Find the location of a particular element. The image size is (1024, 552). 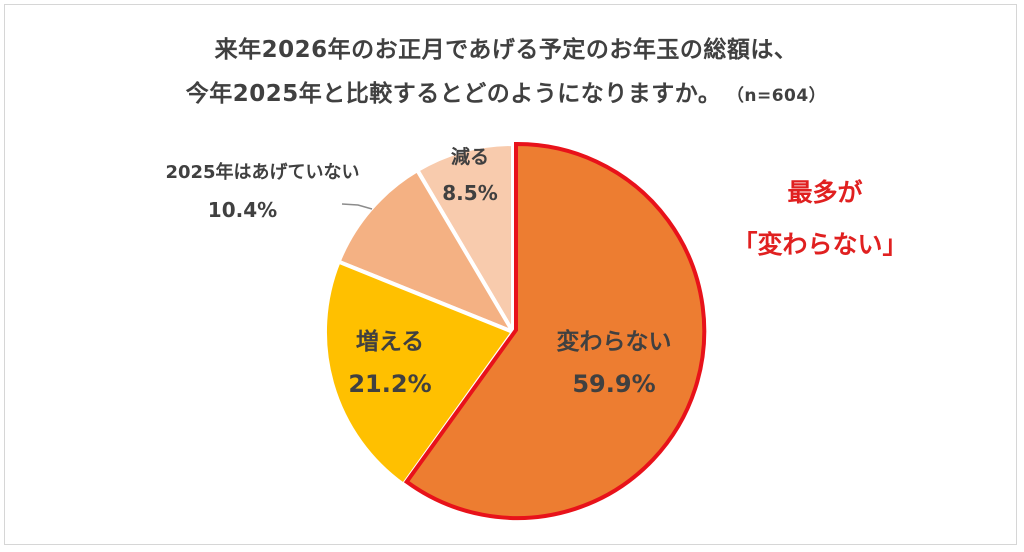

callout-line2: 「変わらない」 is located at coordinates (820, 244).